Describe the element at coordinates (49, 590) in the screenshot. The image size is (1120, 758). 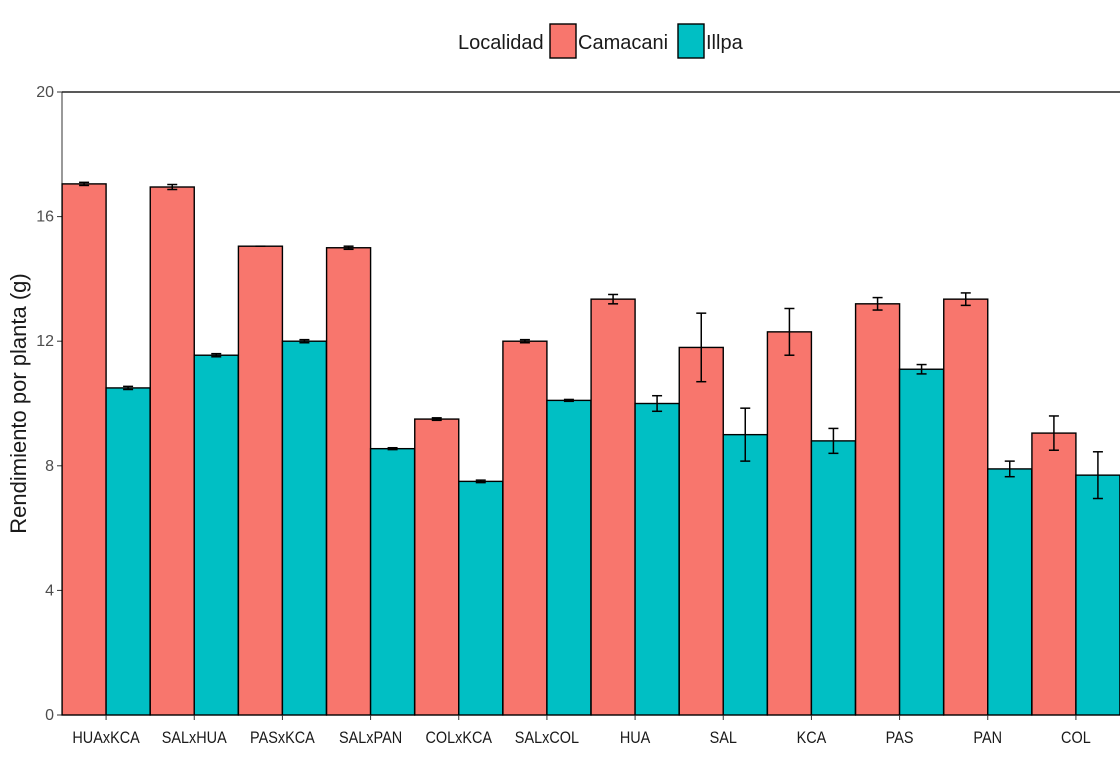
I see `y-tick-label: 4` at that location.